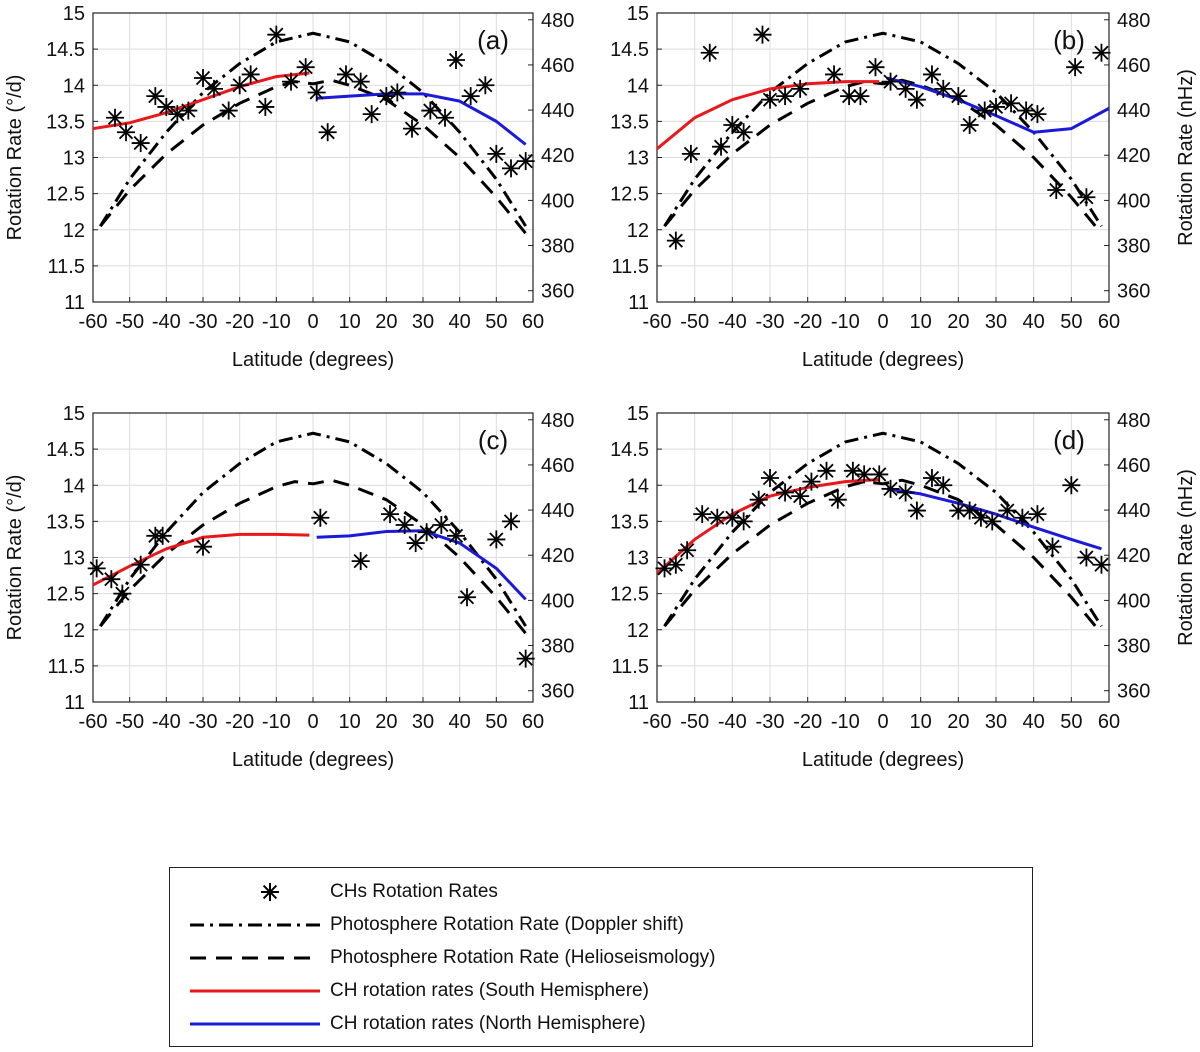  Describe the element at coordinates (1069, 40) in the screenshot. I see `panel-label: (b)` at that location.